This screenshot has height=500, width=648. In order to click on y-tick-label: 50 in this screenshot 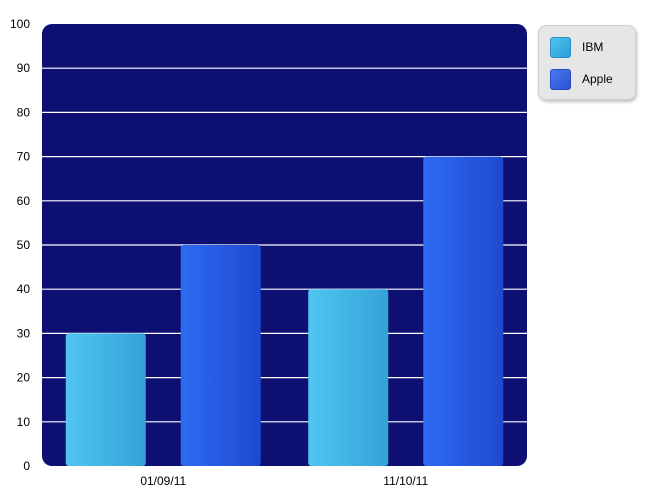, I will do `click(24, 245)`.